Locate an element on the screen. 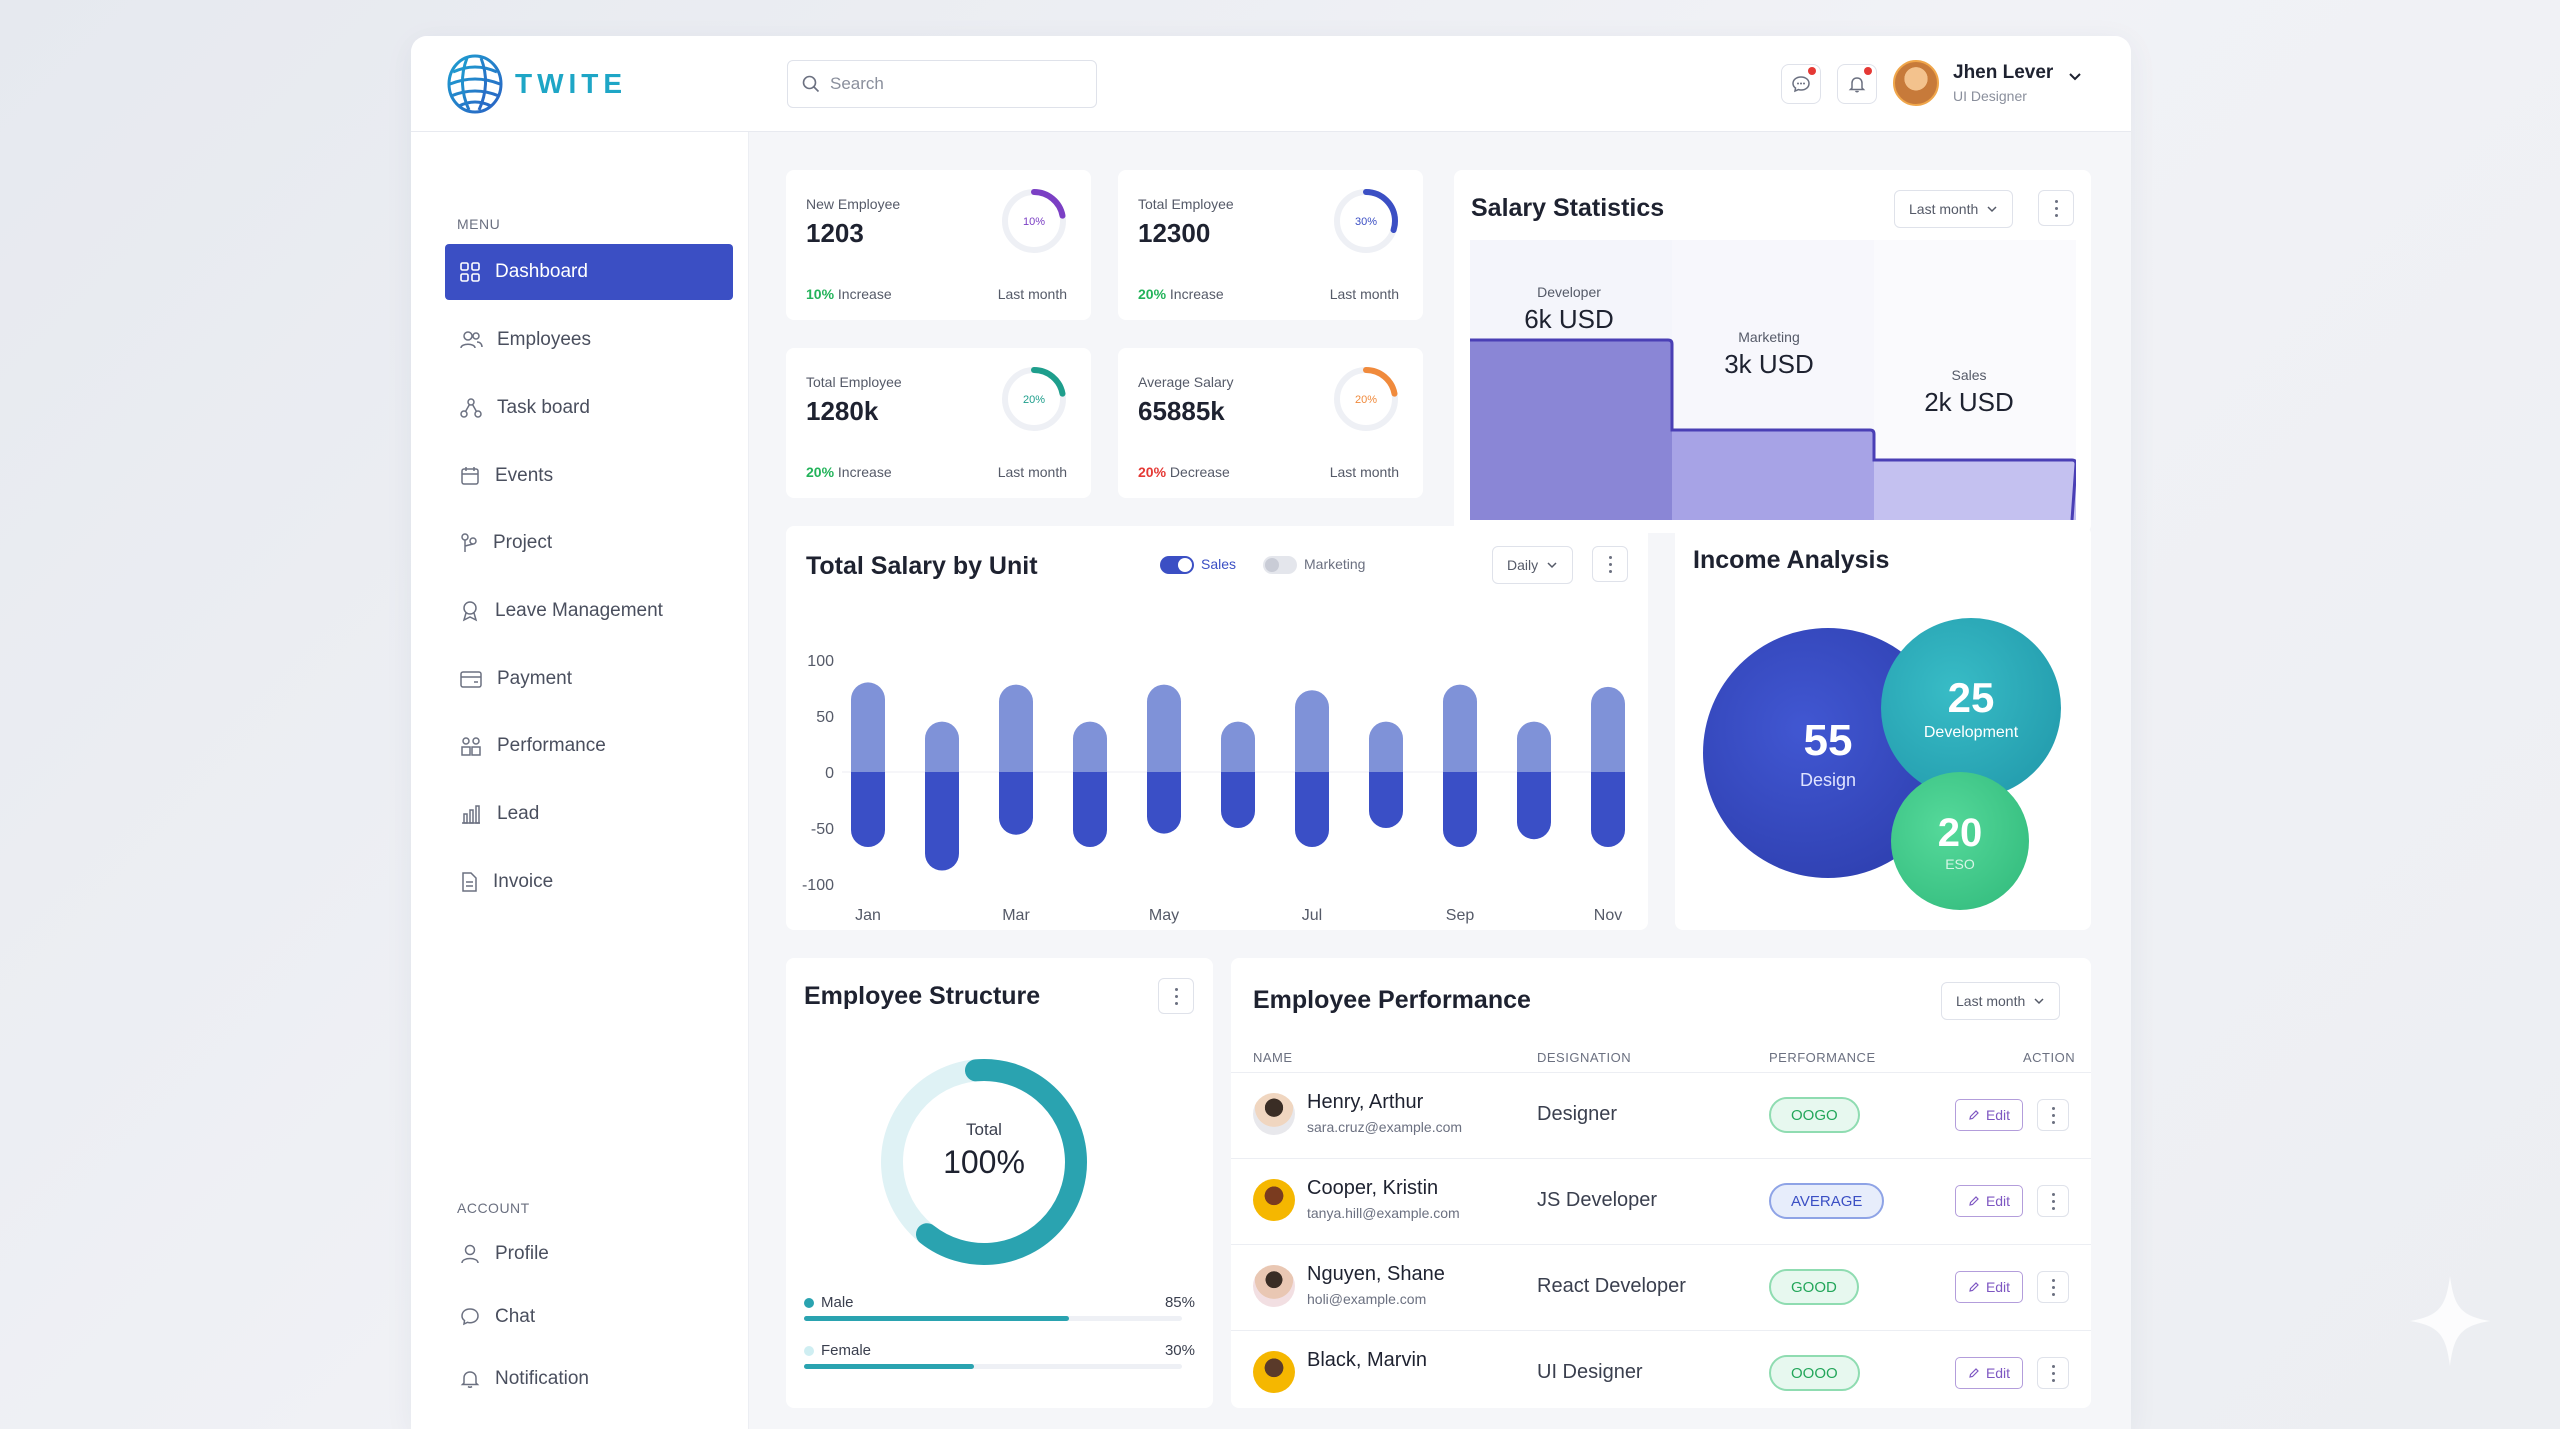  salary-bar is located at coordinates (1773, 475).